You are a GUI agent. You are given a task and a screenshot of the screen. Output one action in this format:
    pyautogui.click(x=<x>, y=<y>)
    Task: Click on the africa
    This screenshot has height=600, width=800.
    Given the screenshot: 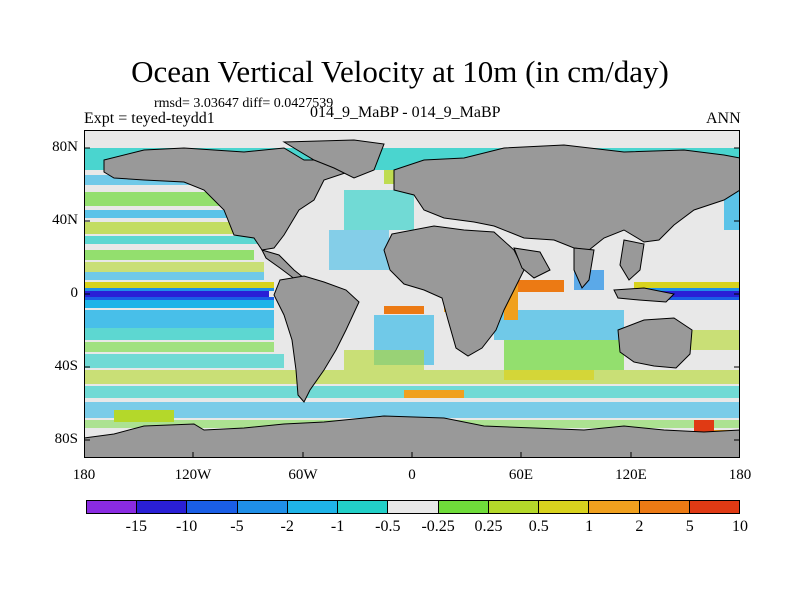 What is the action you would take?
    pyautogui.click(x=454, y=291)
    